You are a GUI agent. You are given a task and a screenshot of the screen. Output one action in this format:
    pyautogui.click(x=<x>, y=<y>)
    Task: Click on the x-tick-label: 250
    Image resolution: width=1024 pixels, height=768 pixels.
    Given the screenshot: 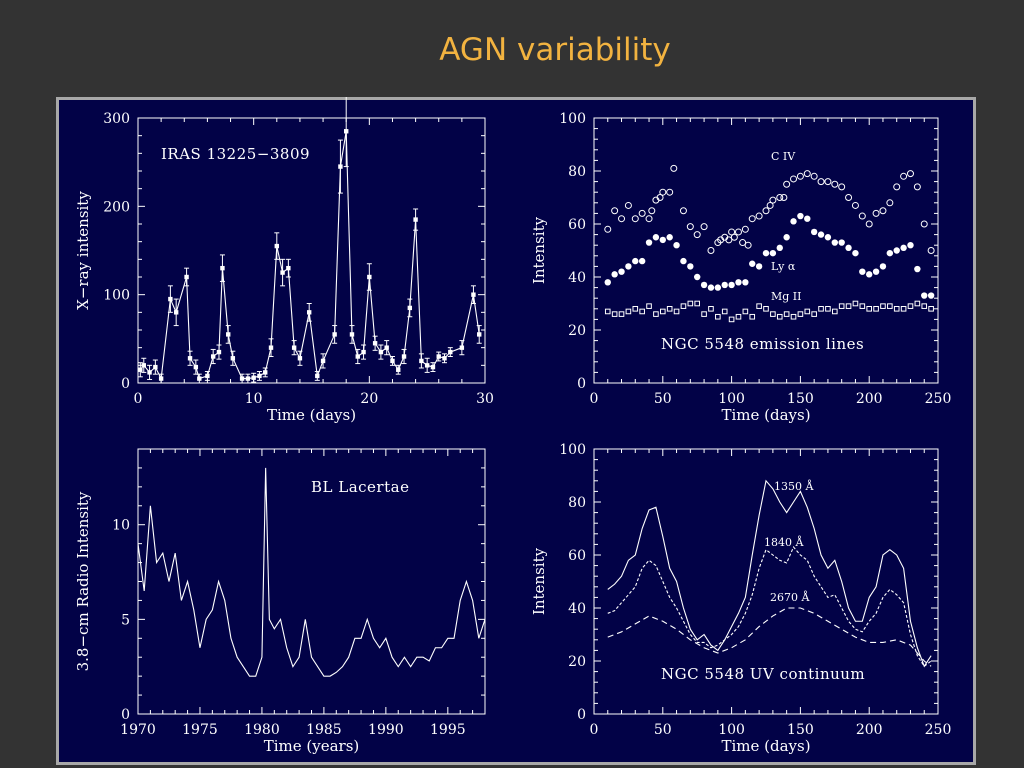 What is the action you would take?
    pyautogui.click(x=938, y=399)
    